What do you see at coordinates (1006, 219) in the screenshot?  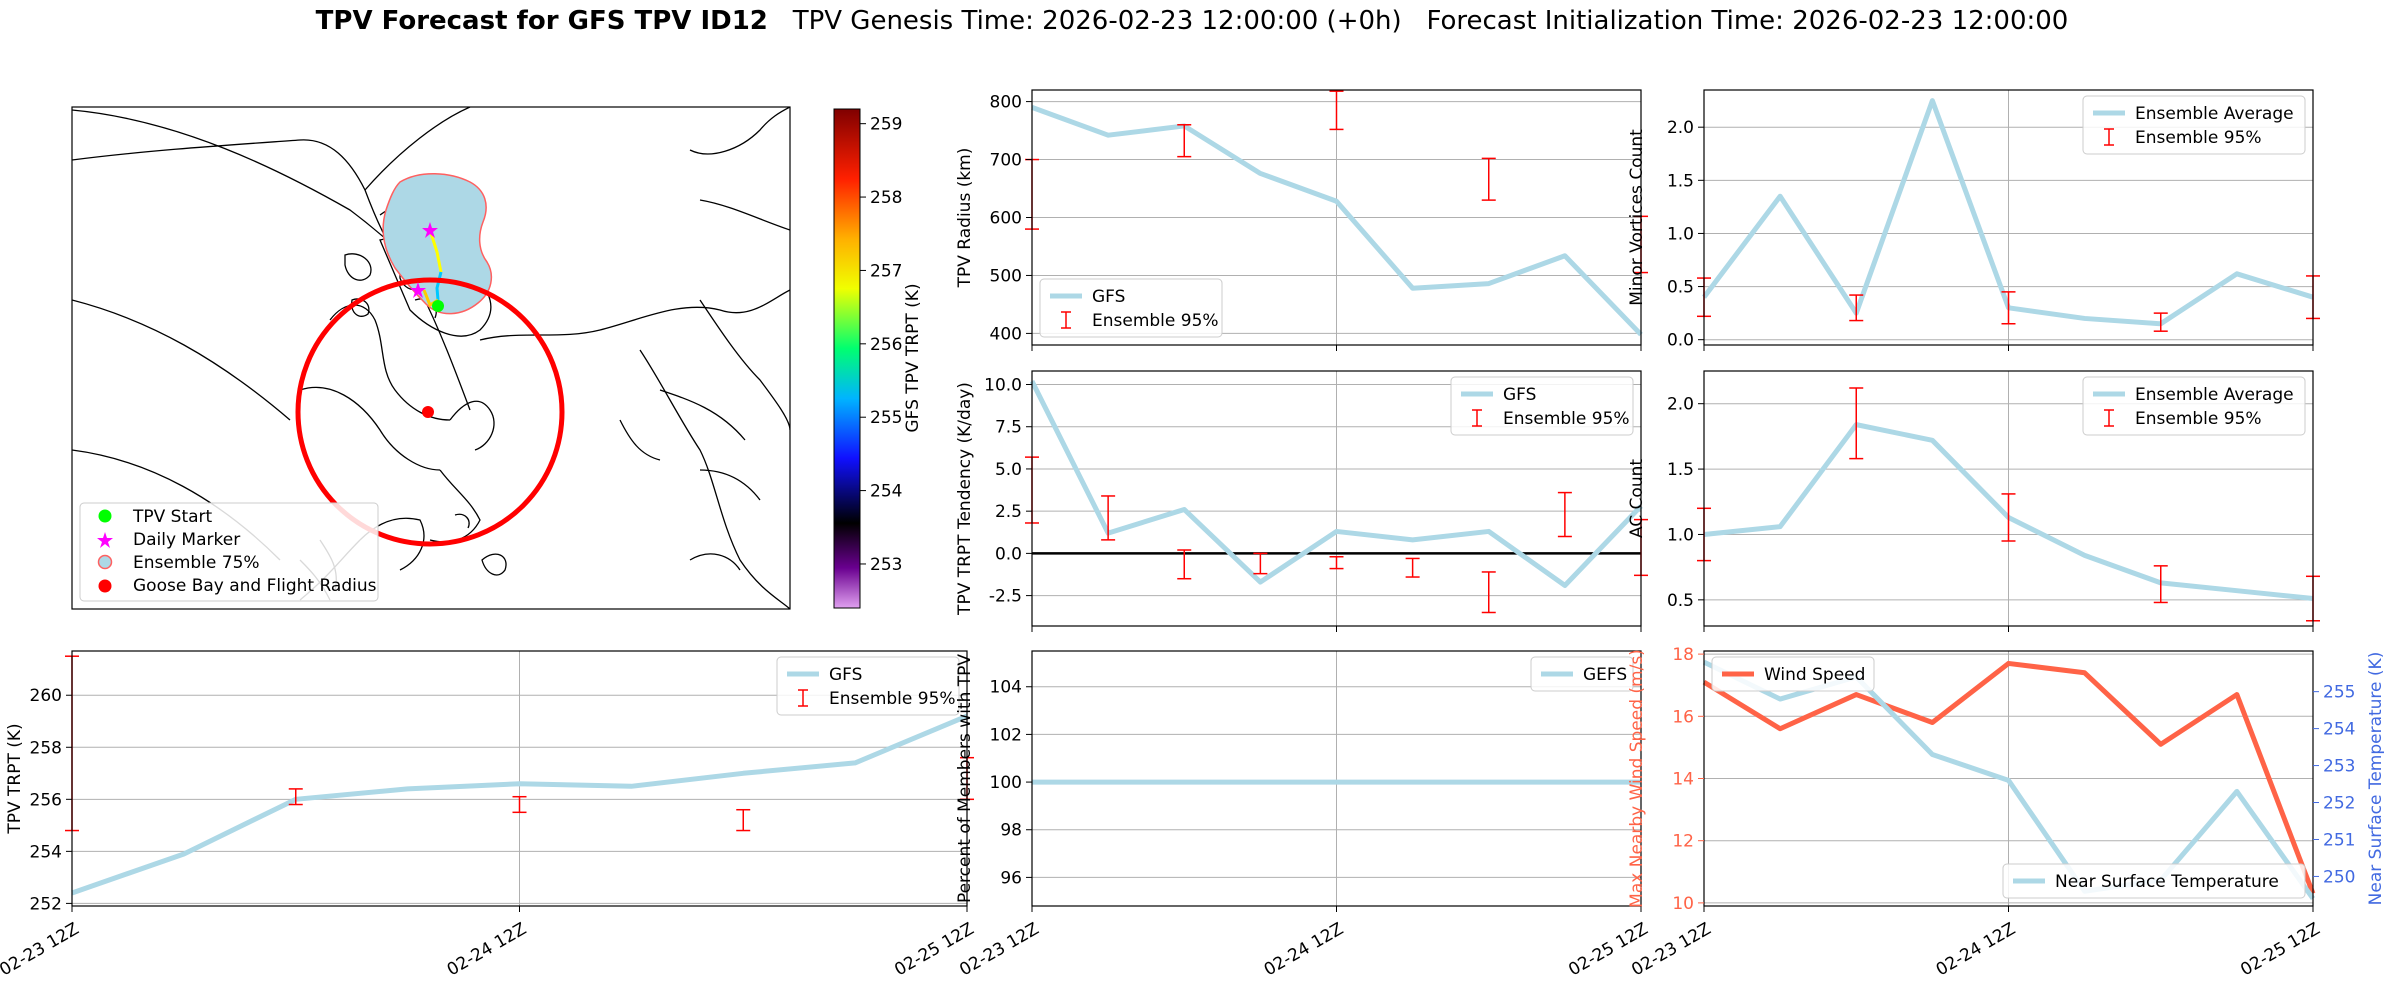 I see `radius-ytick-label: 600` at bounding box center [1006, 219].